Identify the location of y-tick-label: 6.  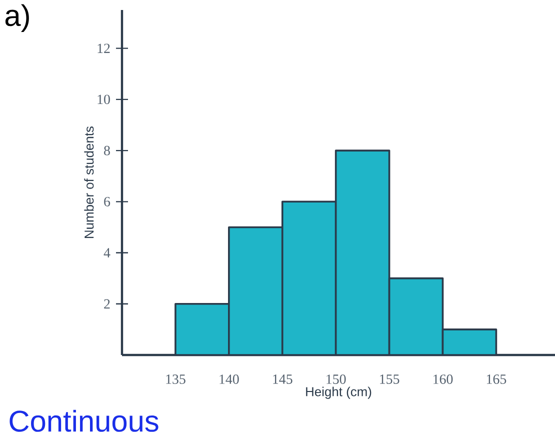
(107, 201).